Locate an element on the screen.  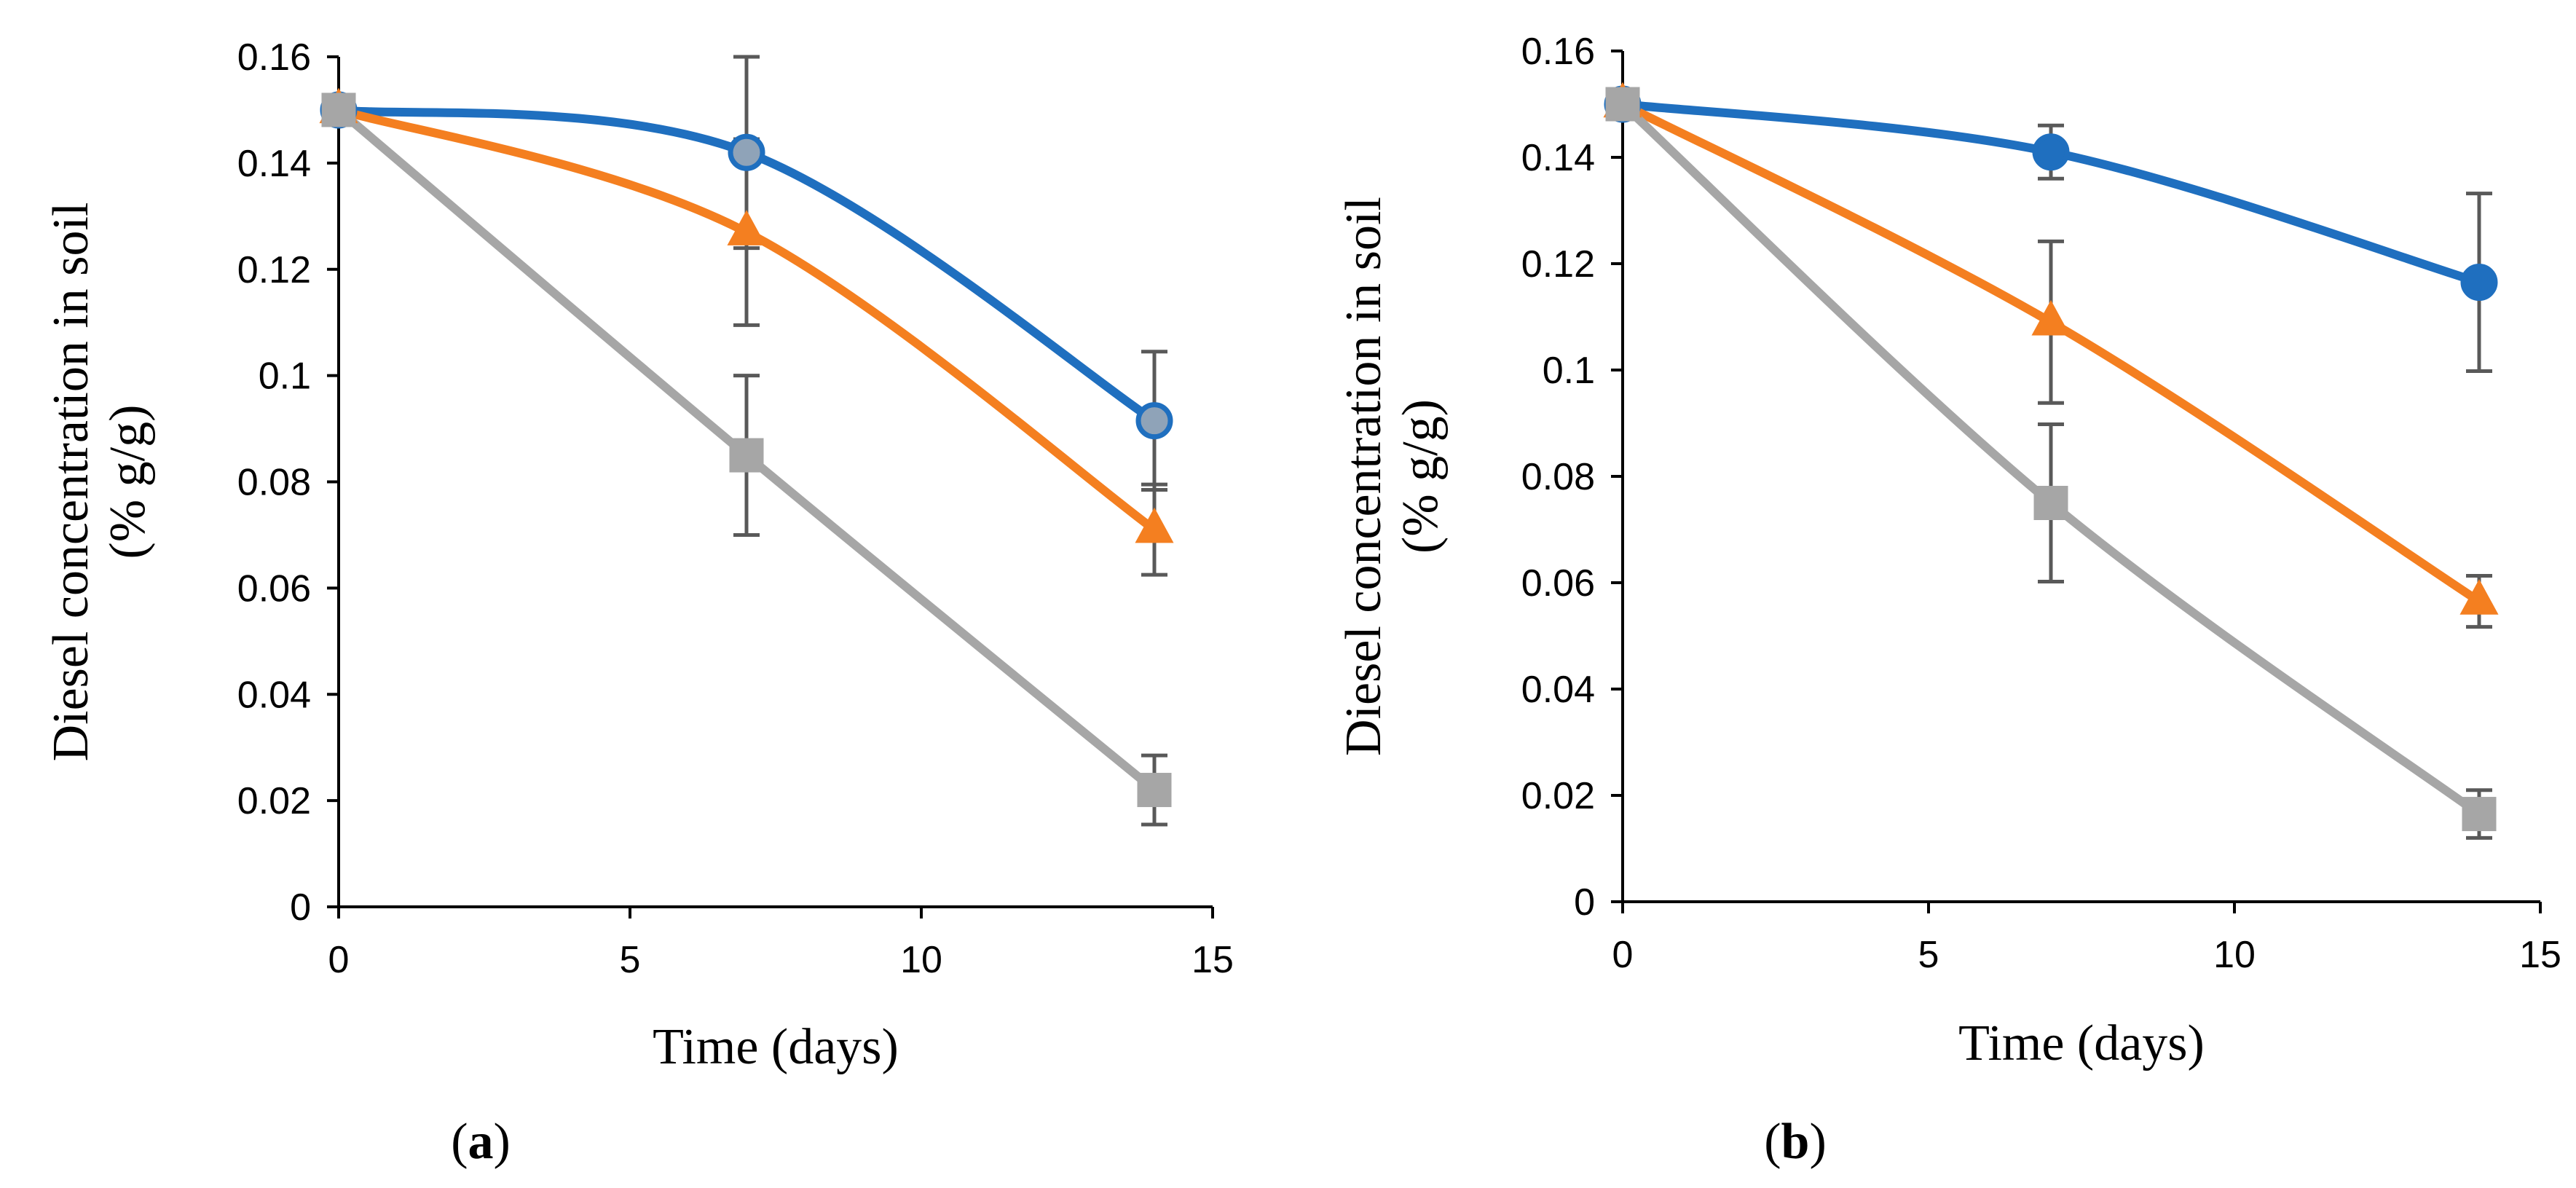
panel-label-letter: a is located at coordinates (481, 1142).